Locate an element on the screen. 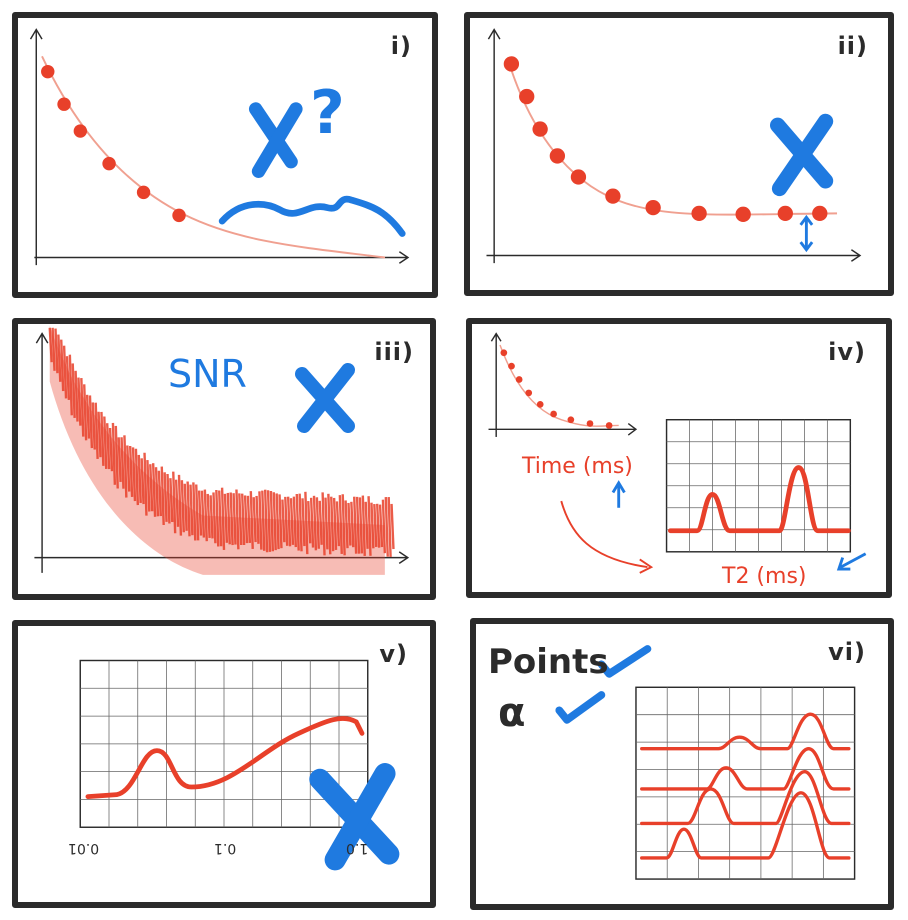 Image resolution: width=908 pixels, height=920 pixels. panel-label: iv) is located at coordinates (847, 352).